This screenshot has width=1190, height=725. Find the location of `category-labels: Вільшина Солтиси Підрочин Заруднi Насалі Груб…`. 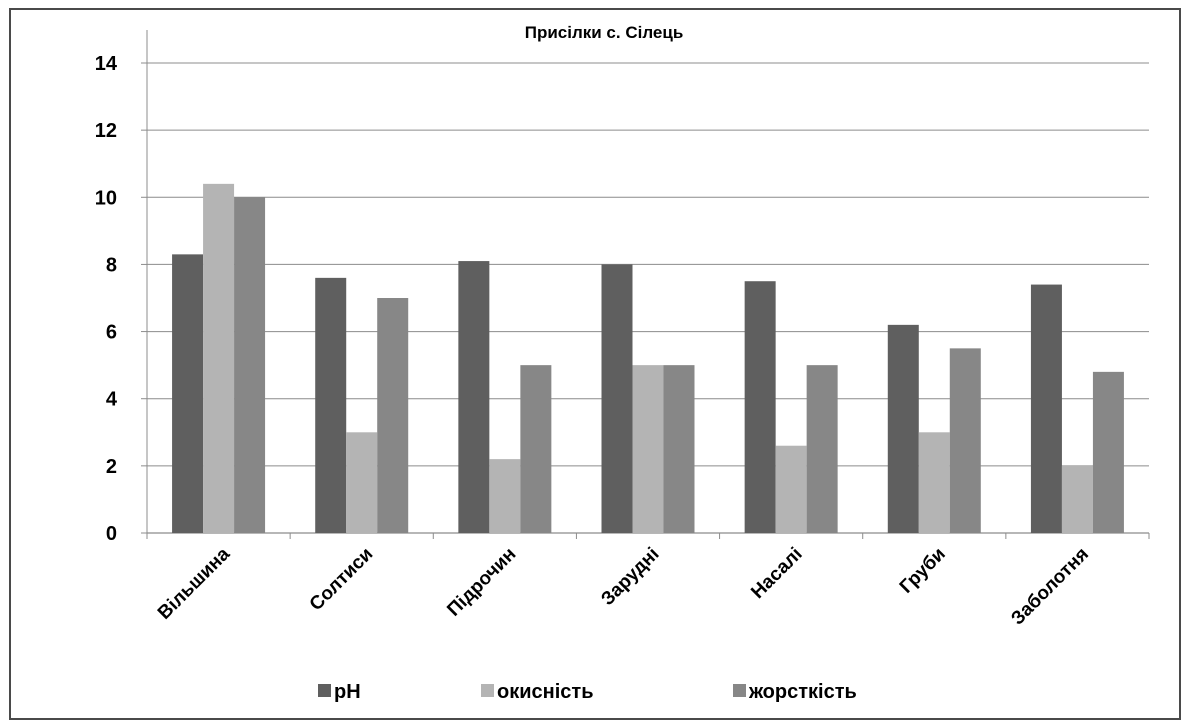

category-labels: Вільшина Солтиси Підрочин Заруднi Насалі Груб… is located at coordinates (623, 586).